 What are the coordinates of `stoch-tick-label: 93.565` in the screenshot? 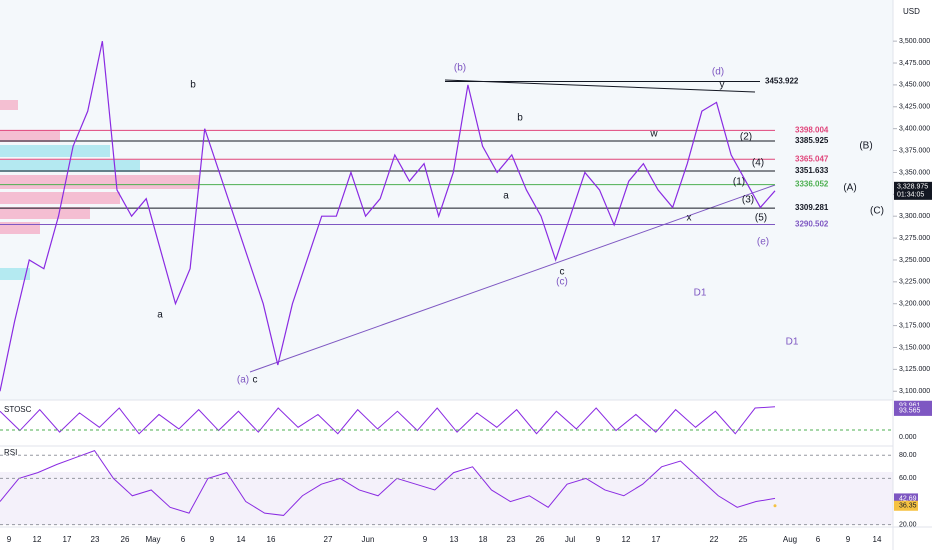 It's located at (910, 411).